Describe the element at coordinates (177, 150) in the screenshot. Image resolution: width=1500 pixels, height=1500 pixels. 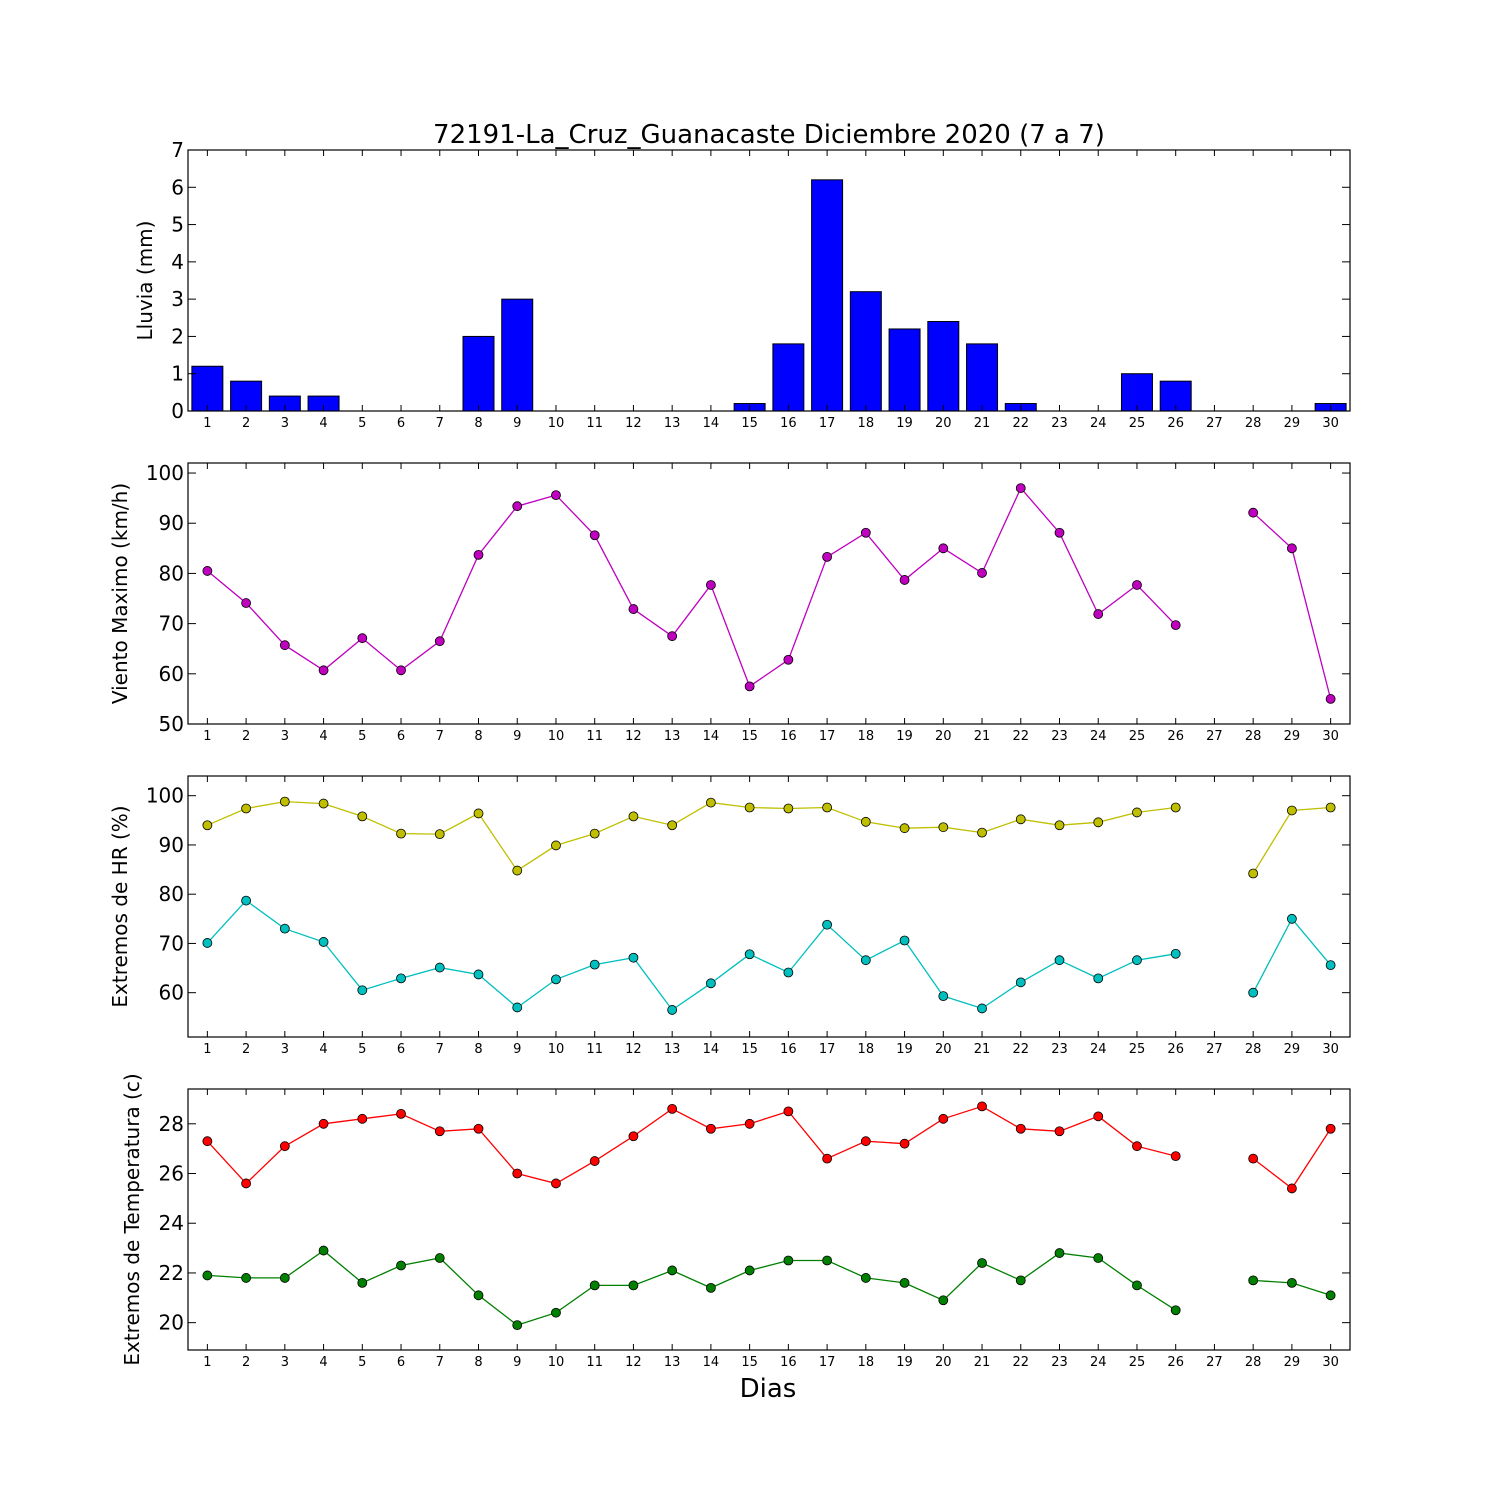
I see `y-tick-label: 7` at that location.